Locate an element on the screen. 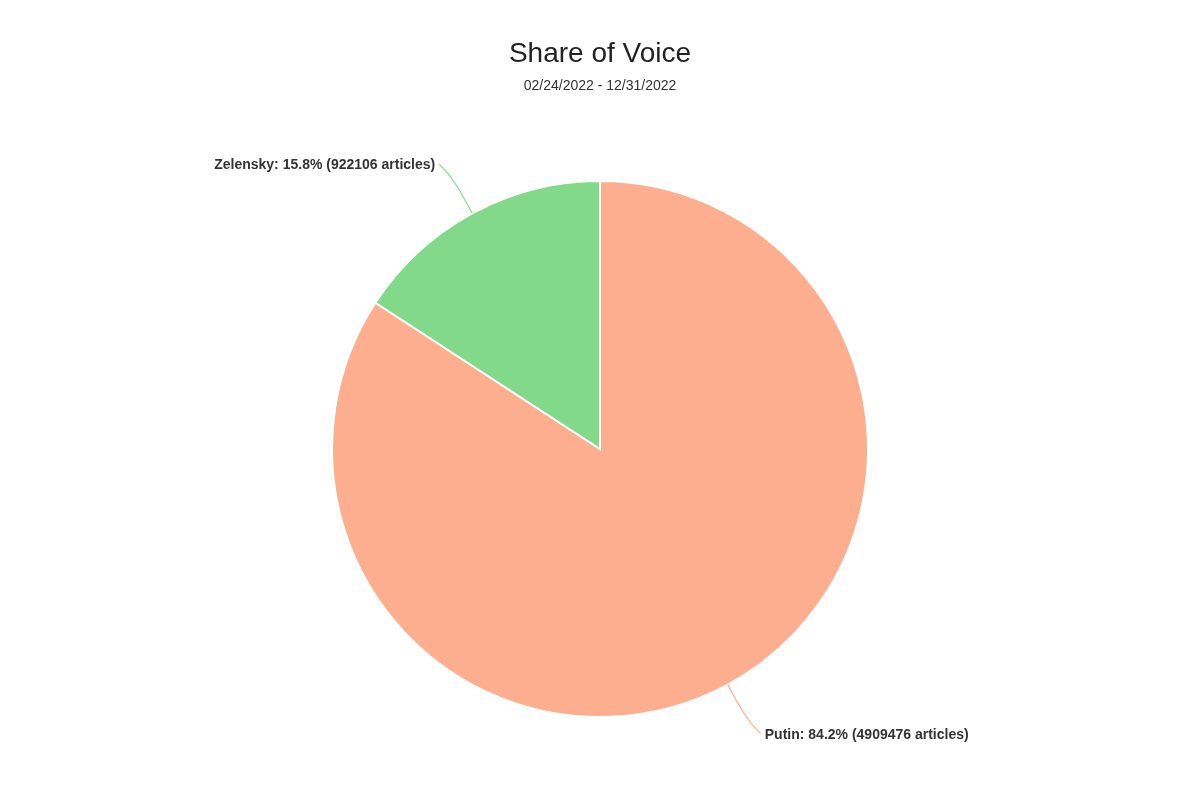 The height and width of the screenshot is (800, 1200). chart-title: Share of Voice is located at coordinates (600, 52).